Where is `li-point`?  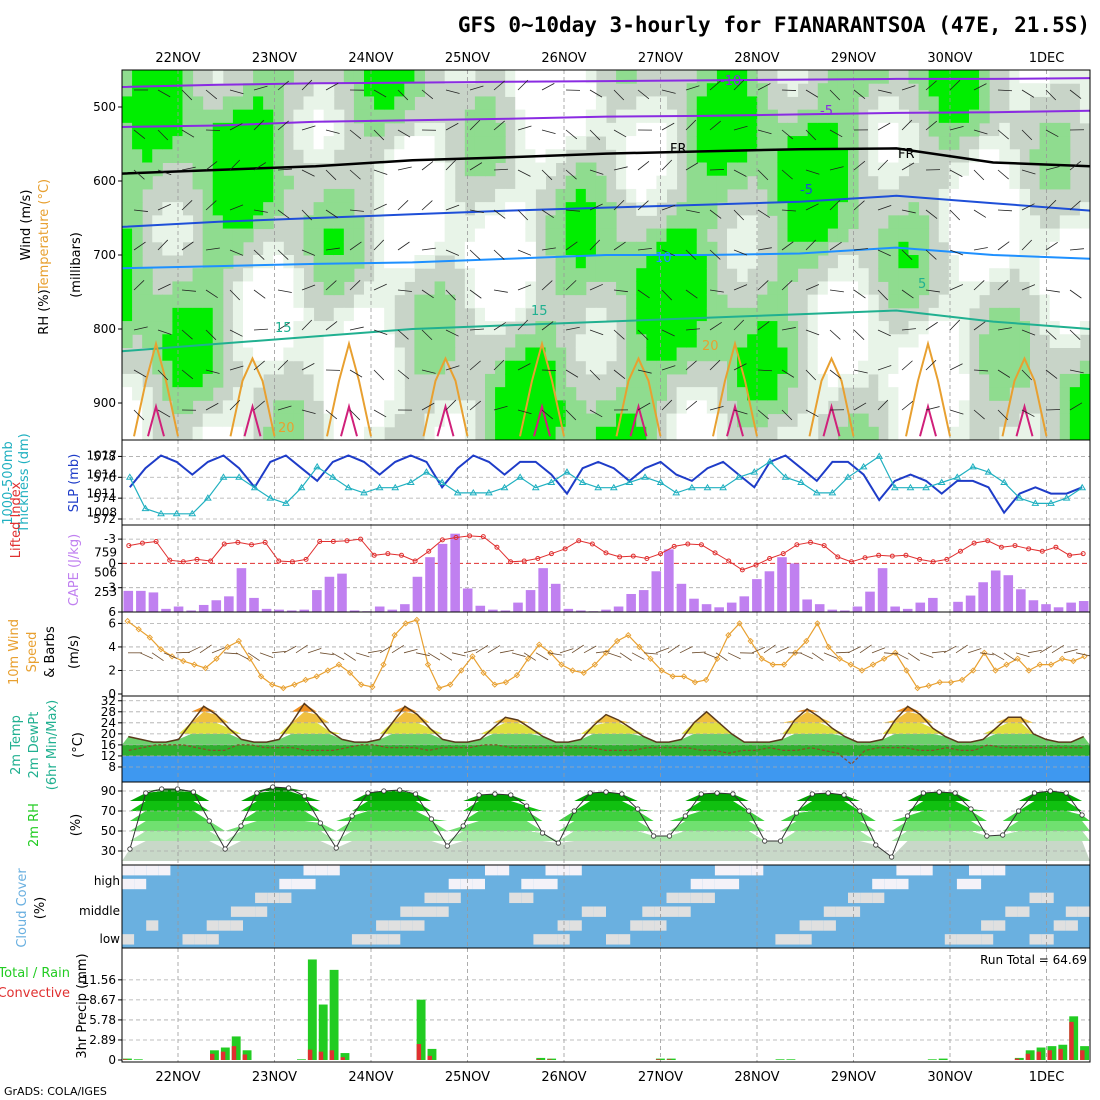
li-point is located at coordinates (565, 549).